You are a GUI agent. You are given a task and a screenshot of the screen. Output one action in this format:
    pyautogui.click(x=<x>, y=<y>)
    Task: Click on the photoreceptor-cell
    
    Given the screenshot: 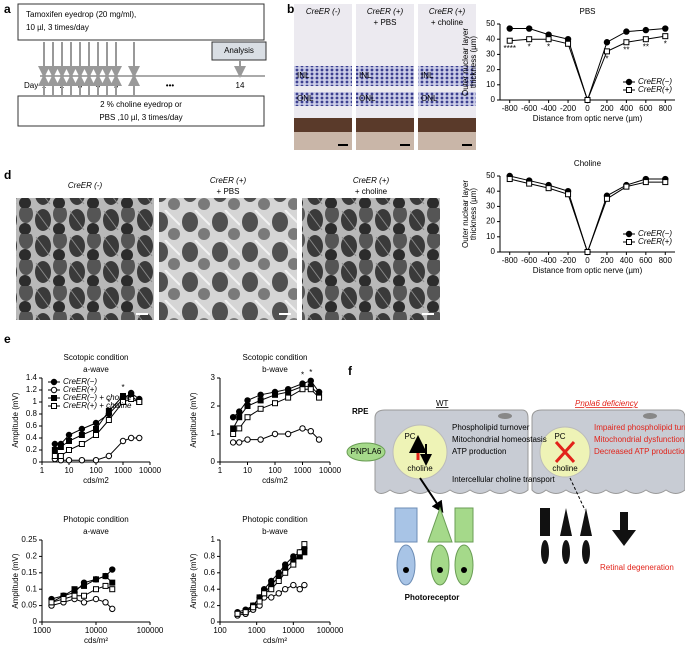 What is the action you would take?
    pyautogui.click(x=440, y=524)
    